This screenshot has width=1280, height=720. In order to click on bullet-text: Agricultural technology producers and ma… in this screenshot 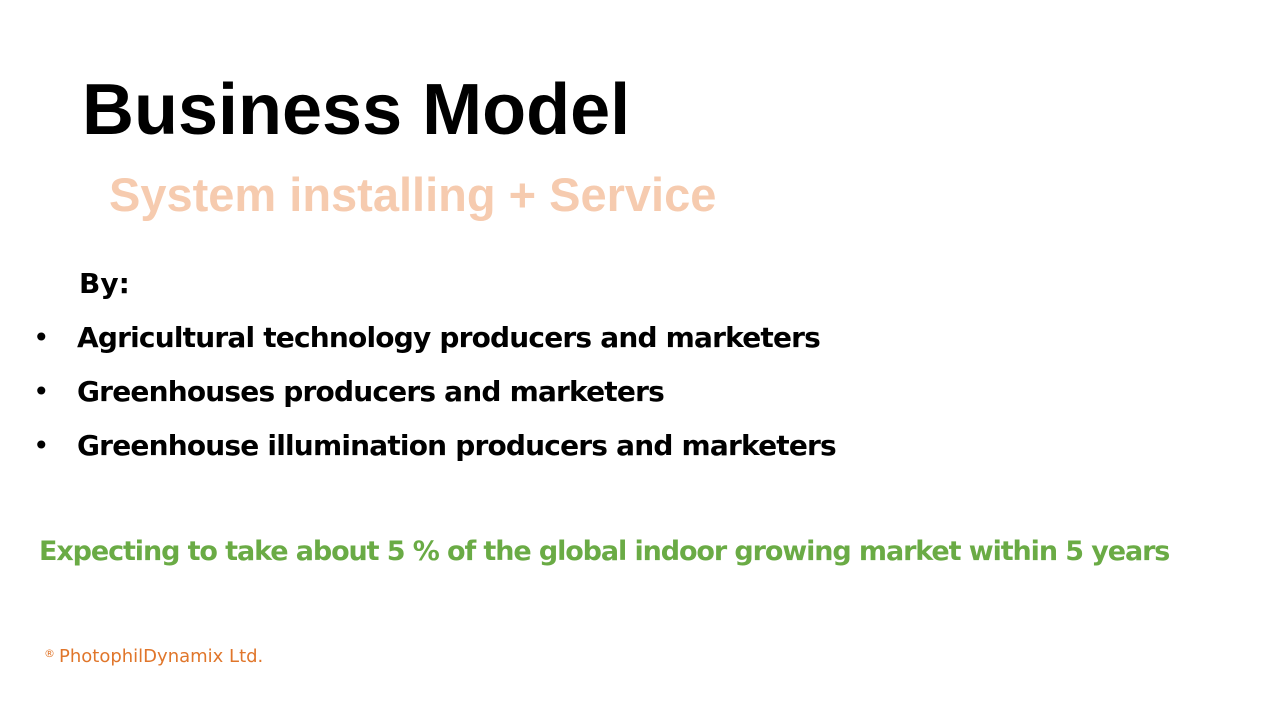, I will do `click(449, 337)`.